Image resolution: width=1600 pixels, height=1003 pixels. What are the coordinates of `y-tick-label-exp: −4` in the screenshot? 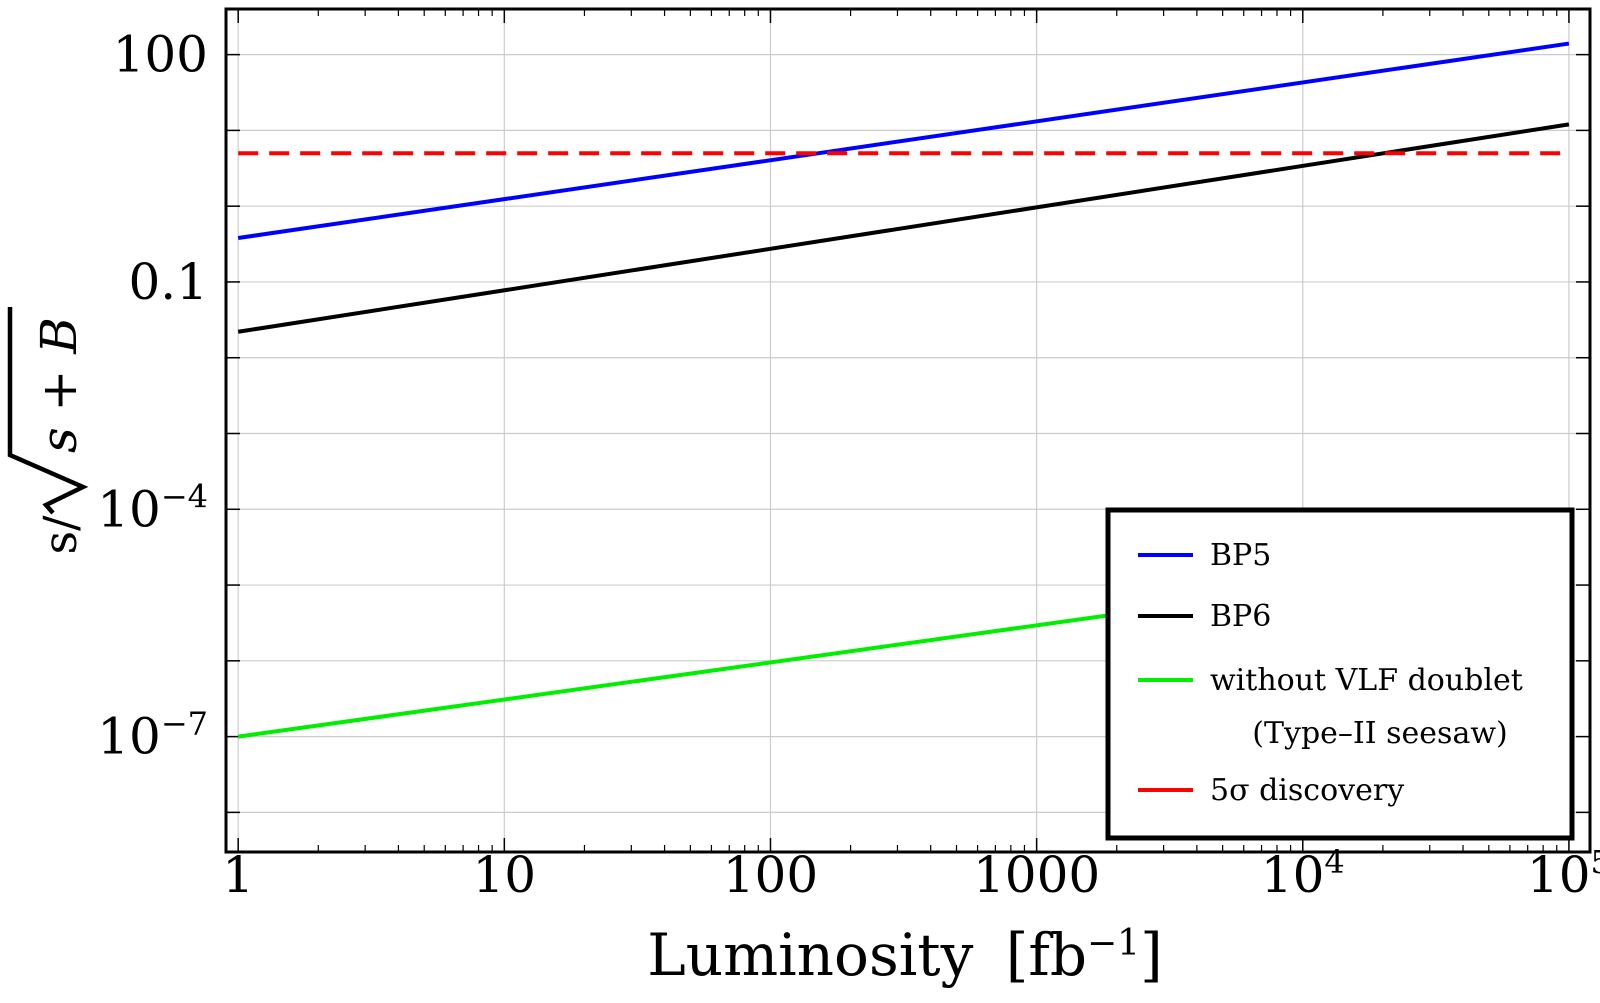 It's located at (184, 496).